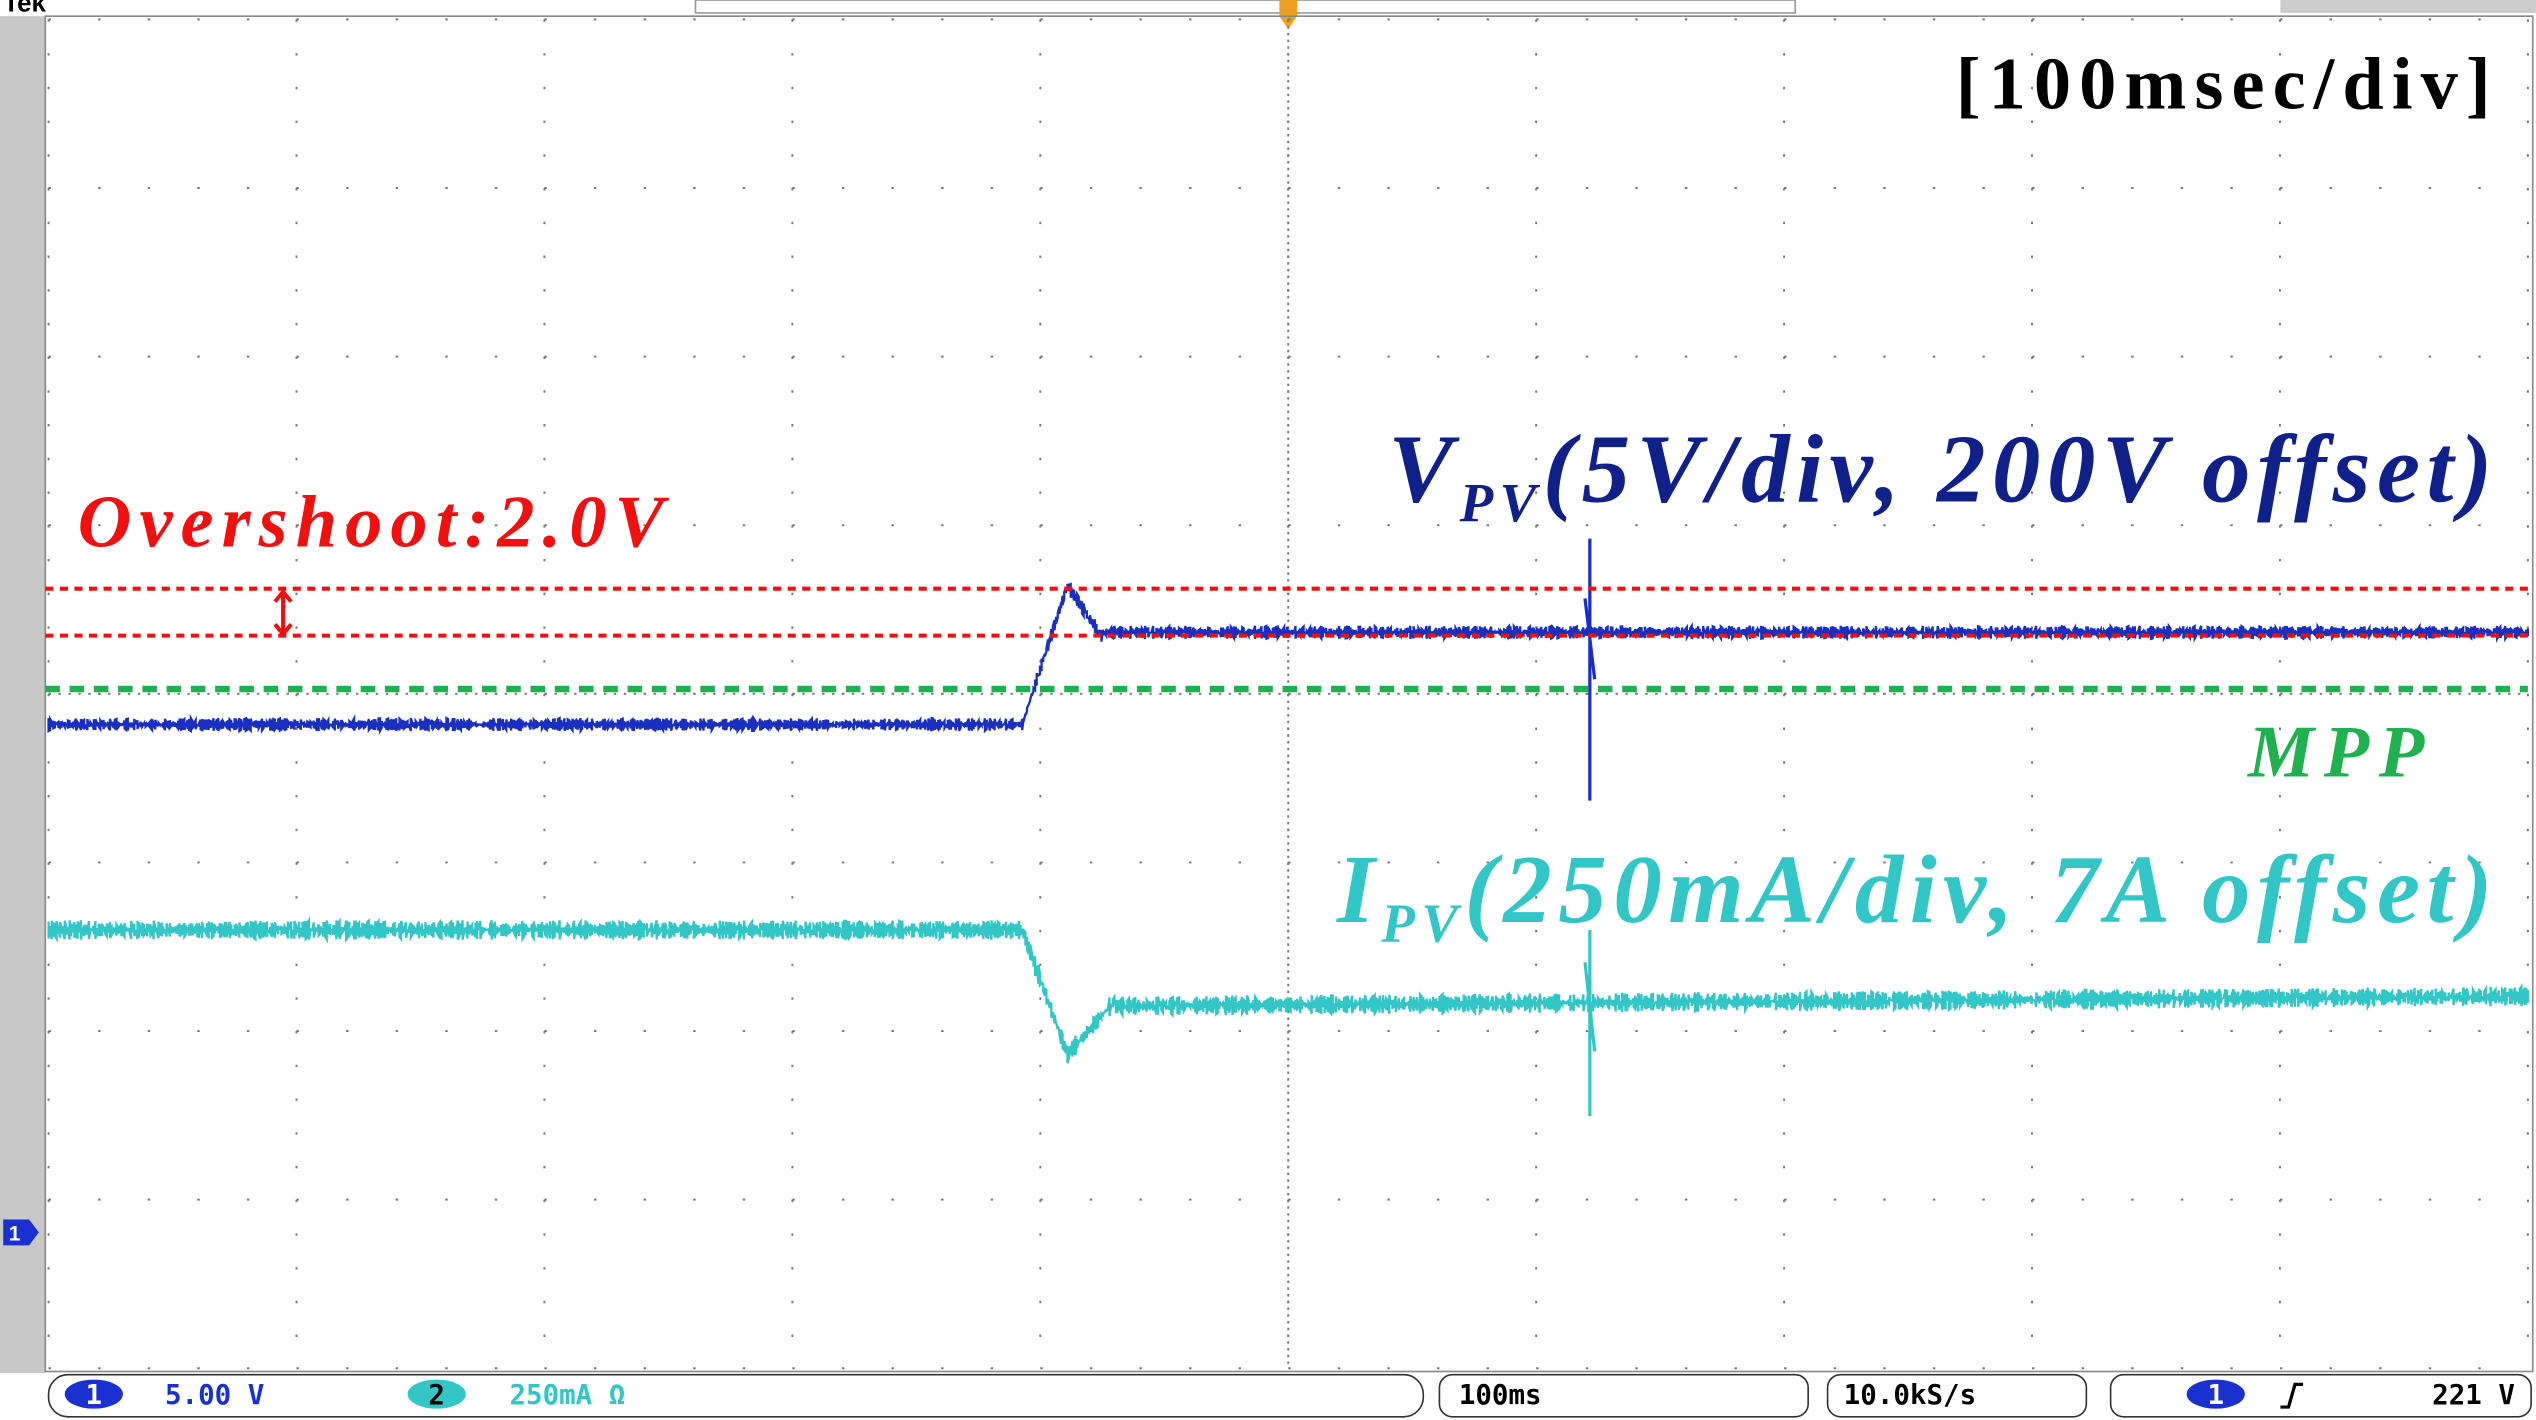  I want to click on vpv-spike, so click(1590, 669).